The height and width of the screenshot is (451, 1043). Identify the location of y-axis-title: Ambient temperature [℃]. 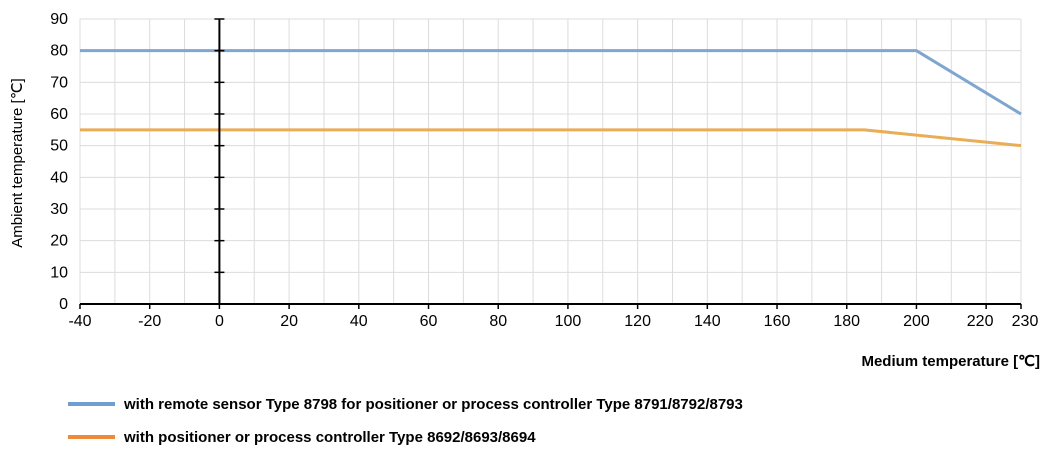
(17, 162).